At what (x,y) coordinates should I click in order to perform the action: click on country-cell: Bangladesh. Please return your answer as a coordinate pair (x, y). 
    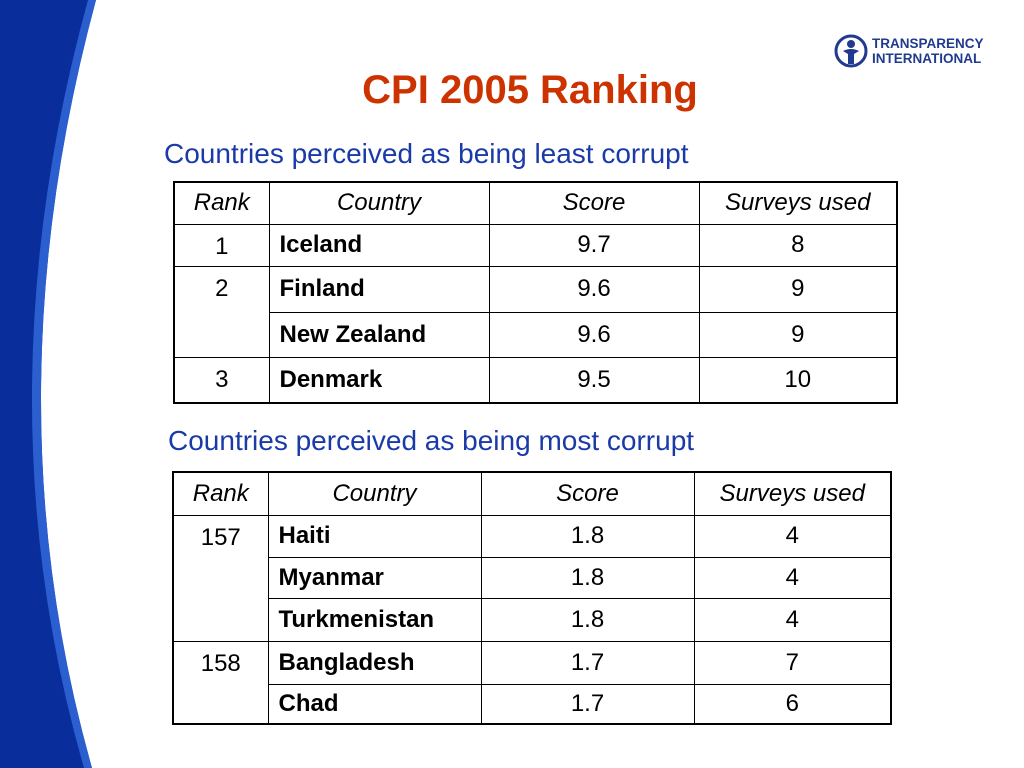
    Looking at the image, I should click on (374, 662).